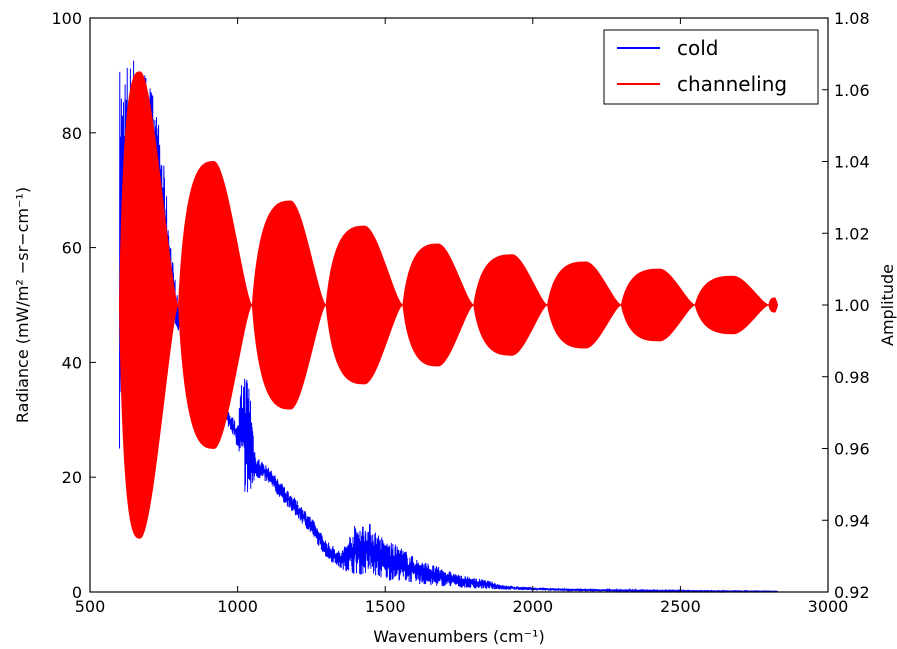 Image resolution: width=897 pixels, height=649 pixels. What do you see at coordinates (852, 520) in the screenshot?
I see `y-right-tick-label: 0.94` at bounding box center [852, 520].